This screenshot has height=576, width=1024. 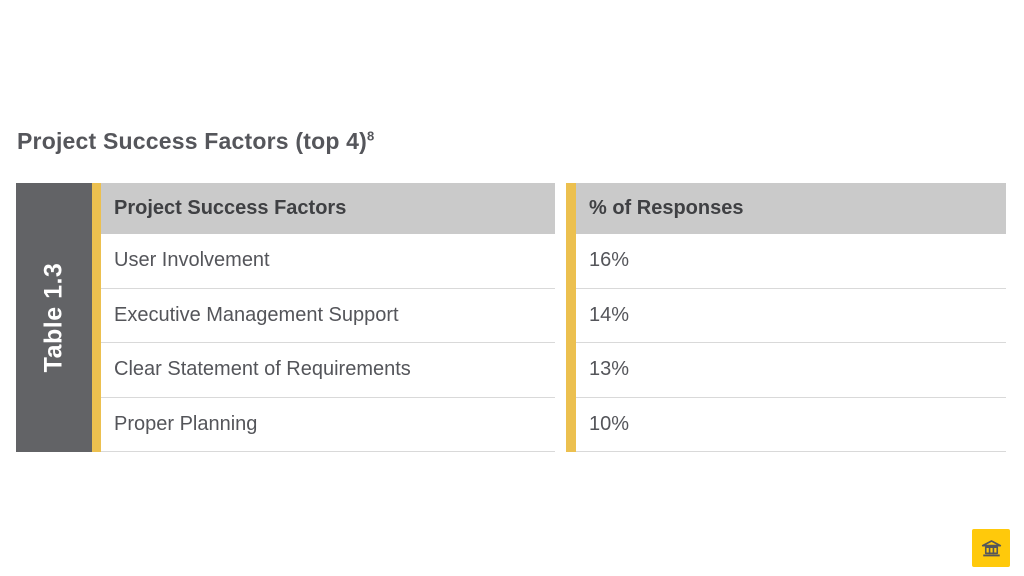 I want to click on table-cell-factor-4: Proper Planning, so click(x=328, y=424).